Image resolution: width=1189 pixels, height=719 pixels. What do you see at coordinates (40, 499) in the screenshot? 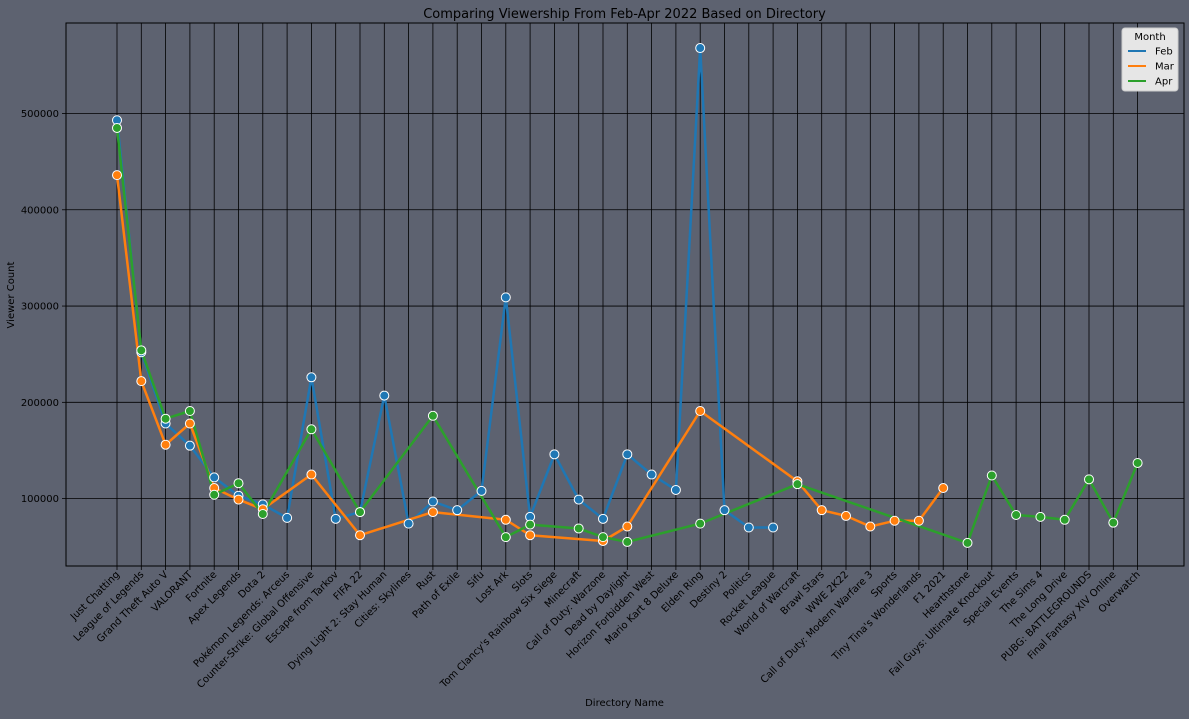
I see `y-tick-label: 100000` at bounding box center [40, 499].